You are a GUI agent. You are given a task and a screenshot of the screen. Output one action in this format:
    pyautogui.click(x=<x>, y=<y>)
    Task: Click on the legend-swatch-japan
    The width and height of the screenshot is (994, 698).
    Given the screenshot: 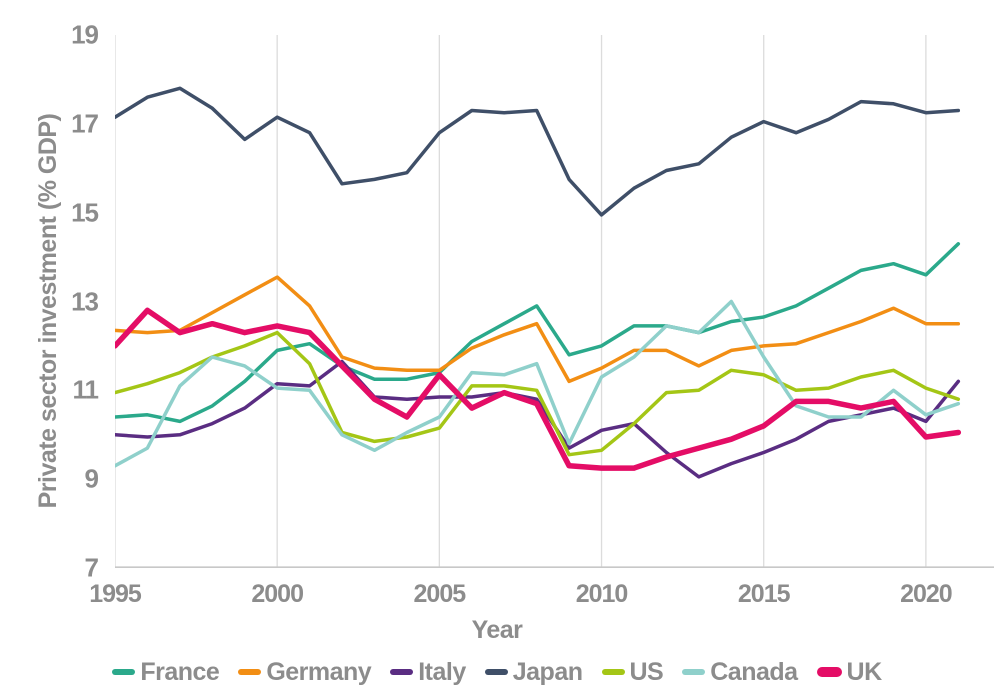 What is the action you would take?
    pyautogui.click(x=496, y=672)
    